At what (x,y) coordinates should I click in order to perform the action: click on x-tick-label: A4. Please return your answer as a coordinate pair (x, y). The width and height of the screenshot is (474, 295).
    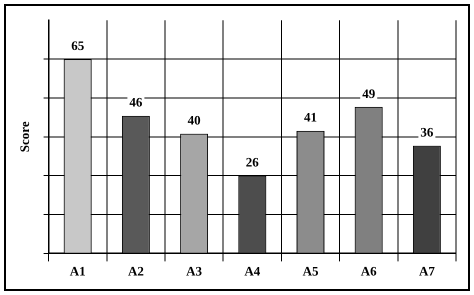
    Looking at the image, I should click on (252, 271).